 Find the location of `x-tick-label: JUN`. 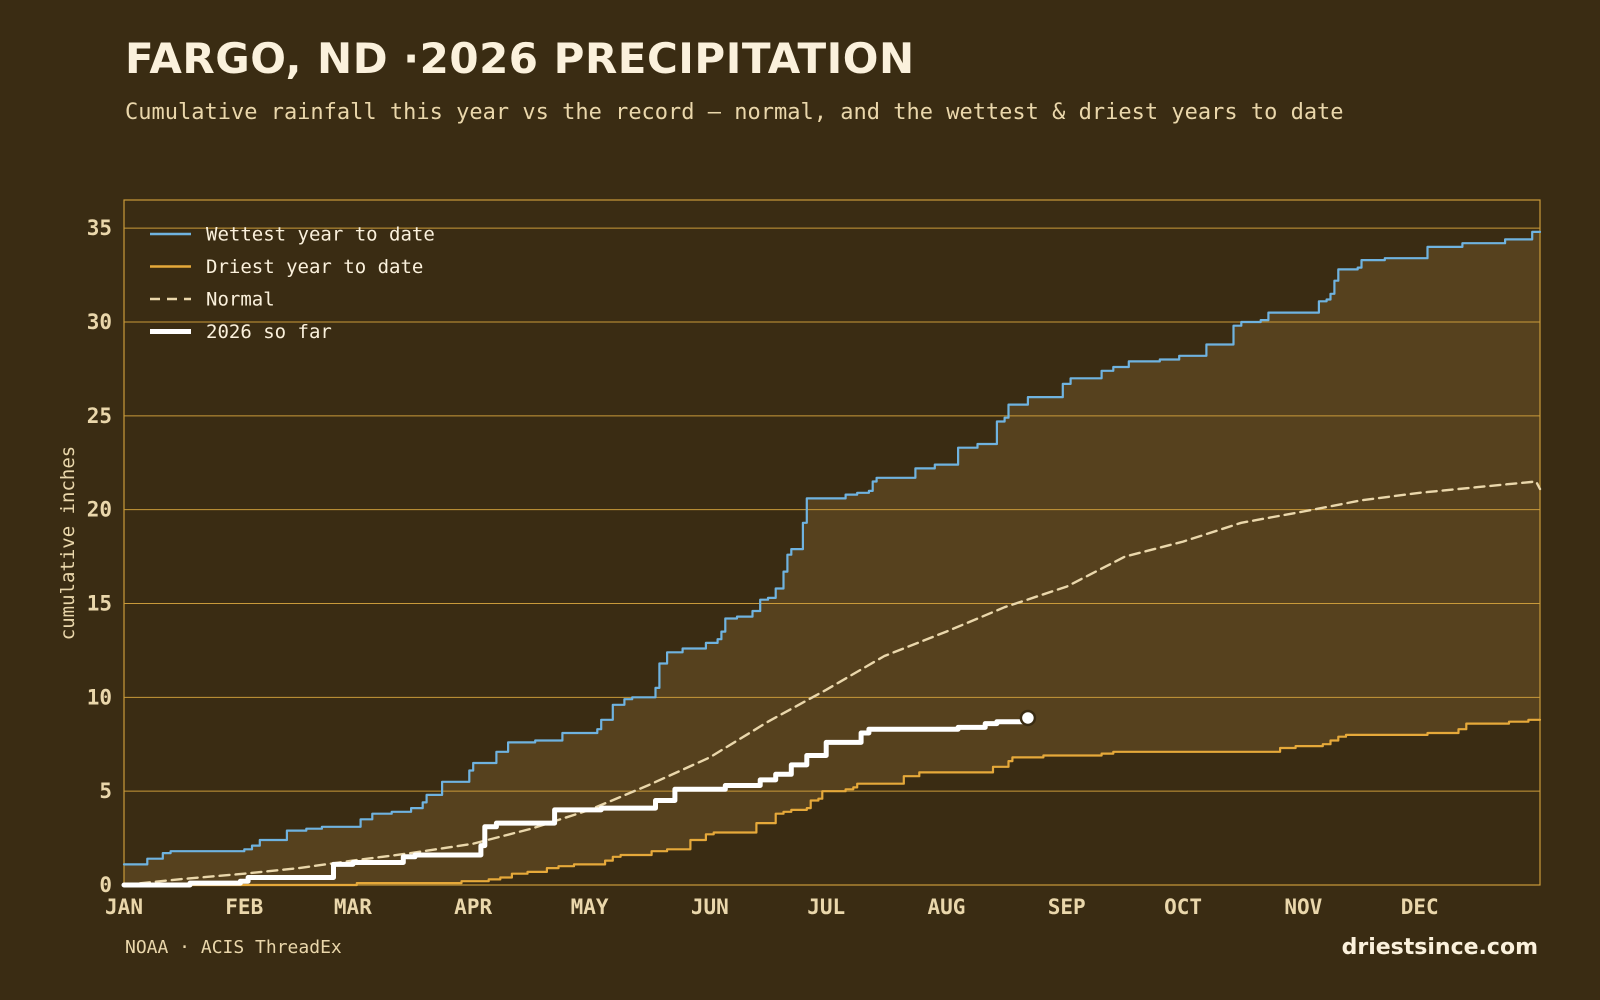

x-tick-label: JUN is located at coordinates (710, 907).